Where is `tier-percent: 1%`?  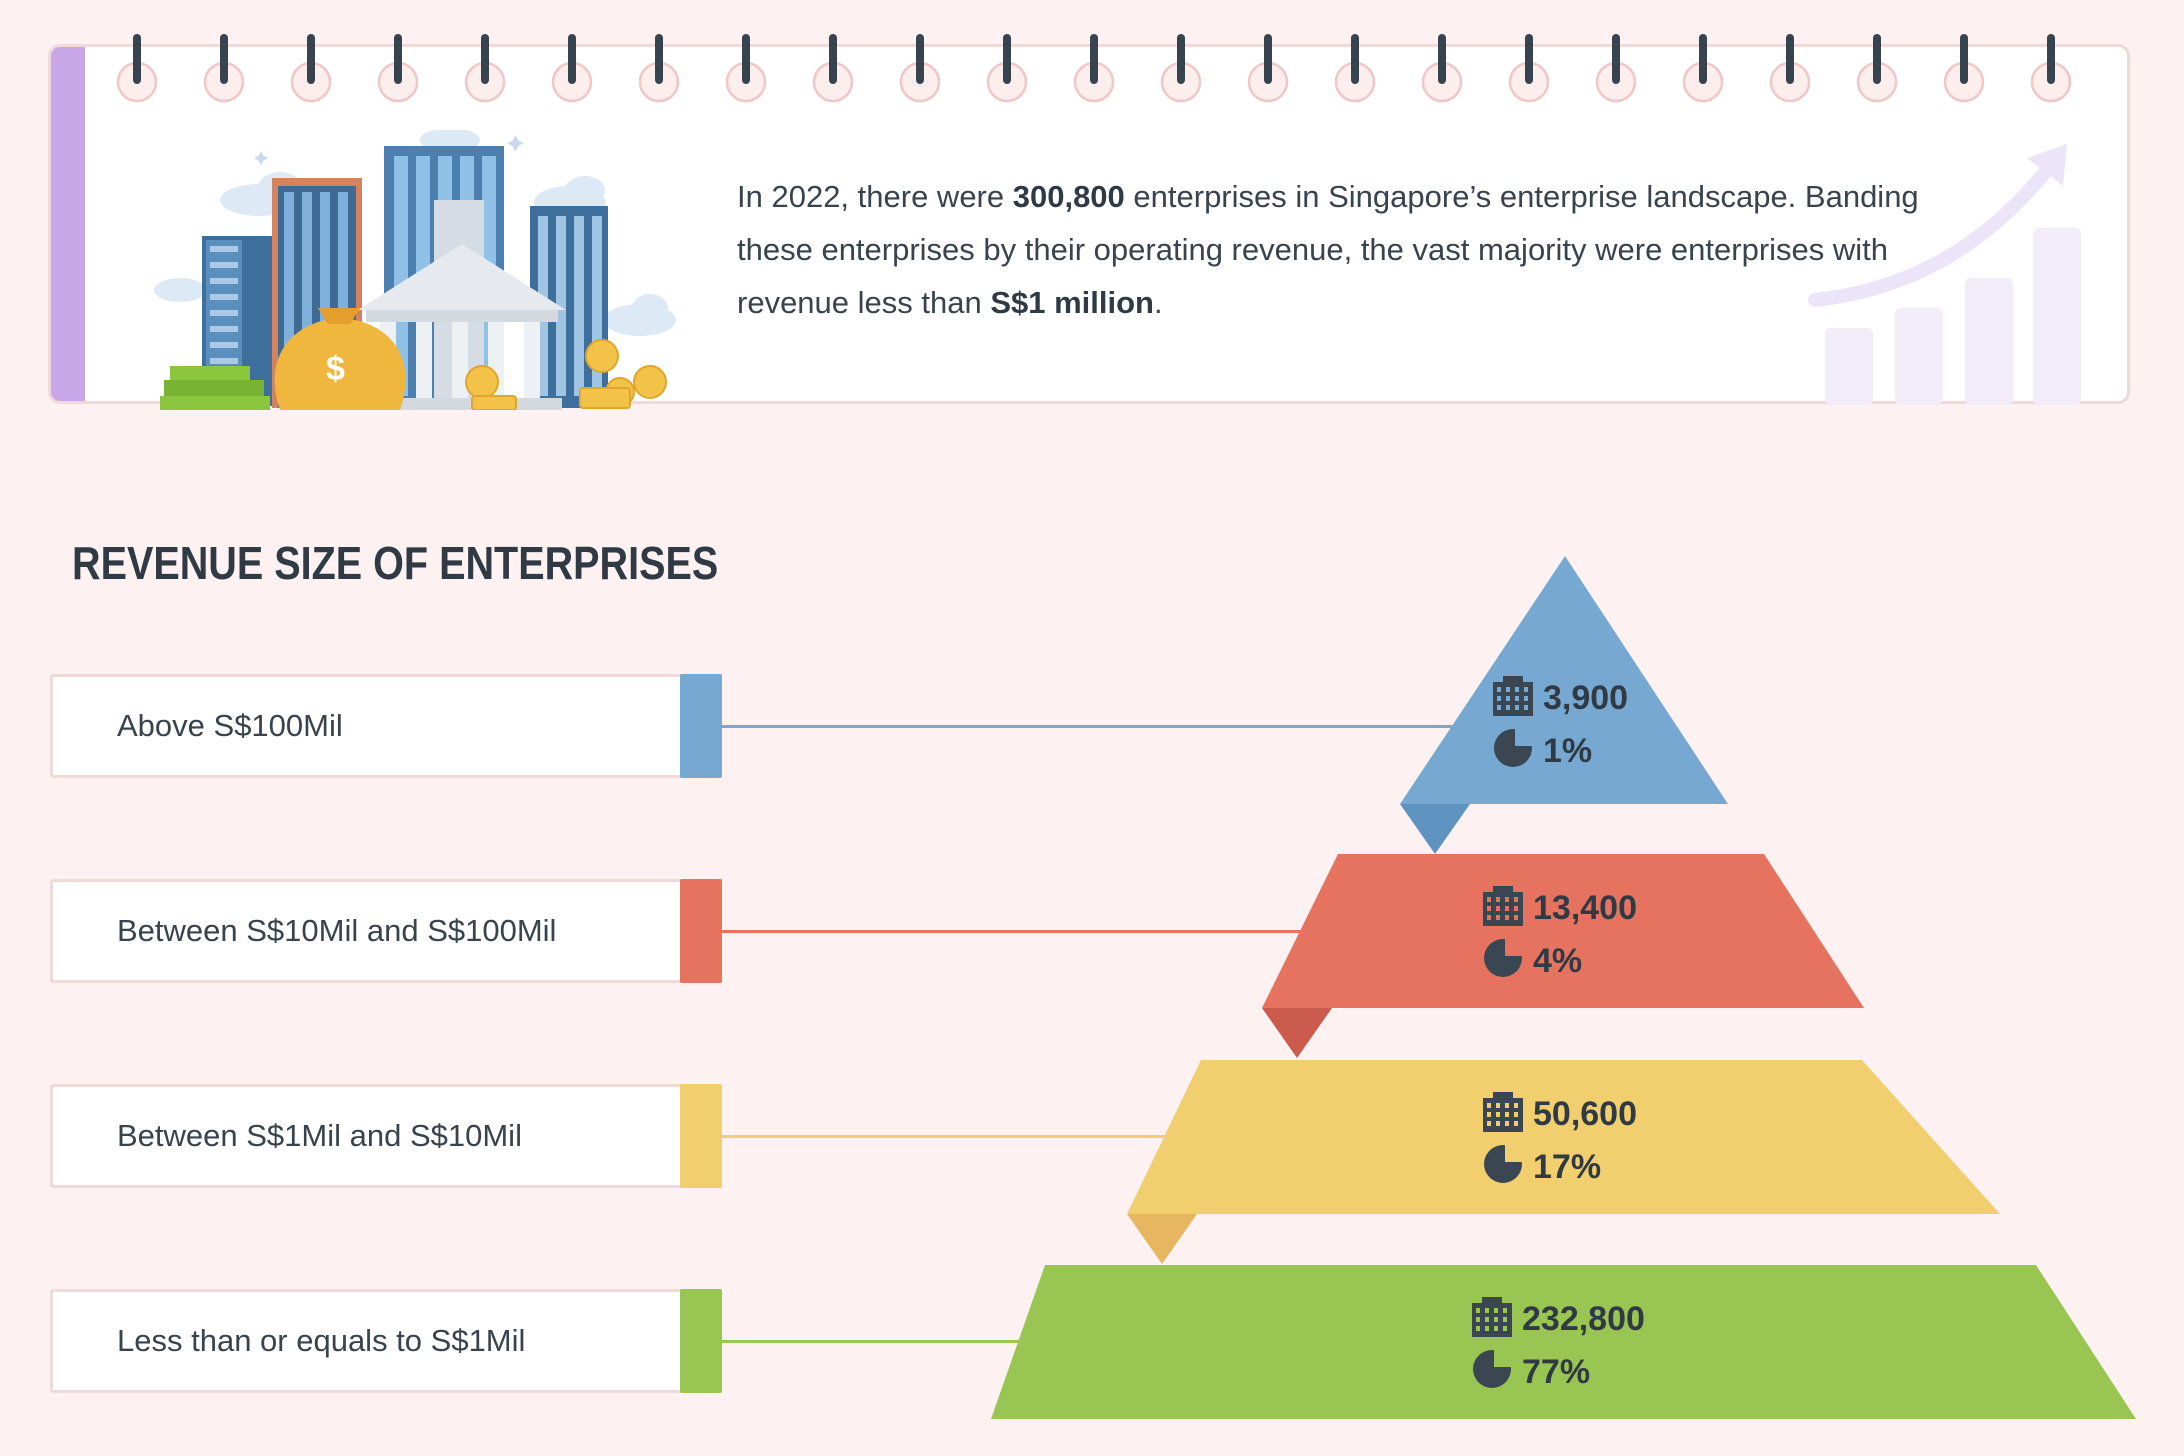 tier-percent: 1% is located at coordinates (1567, 751).